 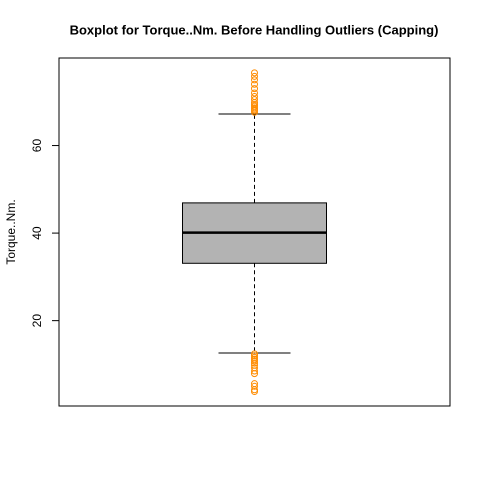 I want to click on y-tick-label: 20, so click(x=37, y=321).